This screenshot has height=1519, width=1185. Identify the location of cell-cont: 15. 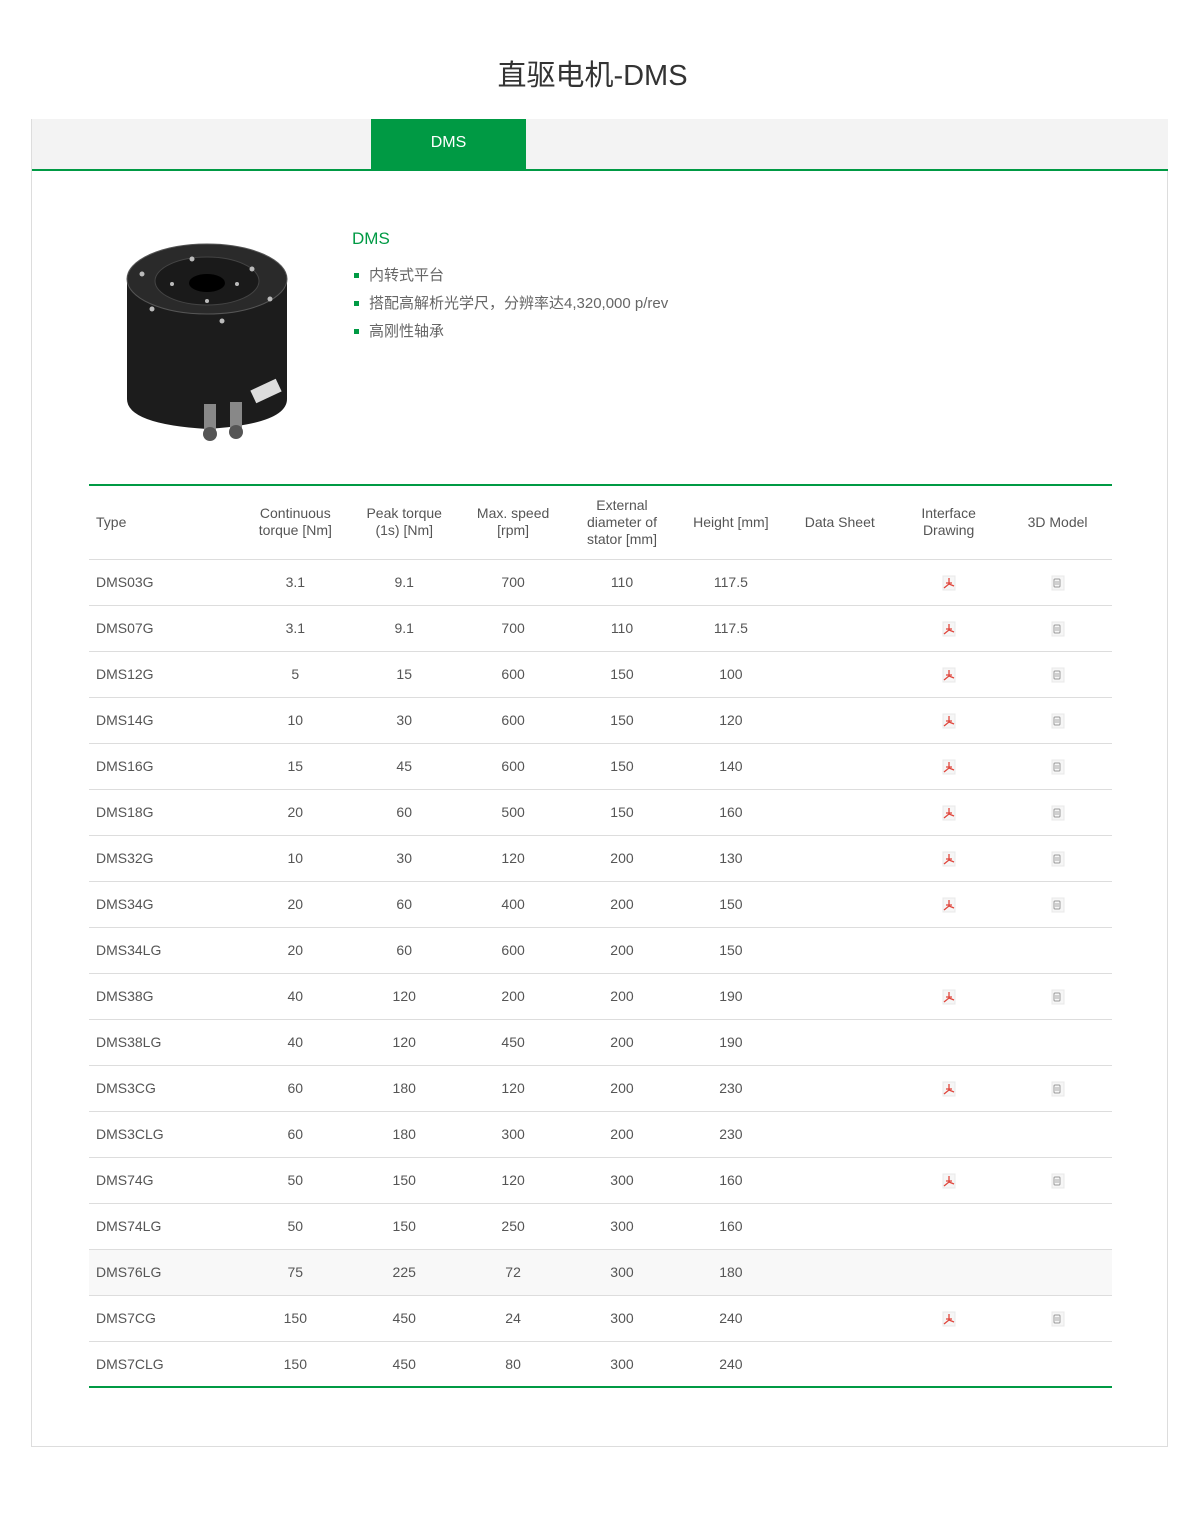
(295, 766).